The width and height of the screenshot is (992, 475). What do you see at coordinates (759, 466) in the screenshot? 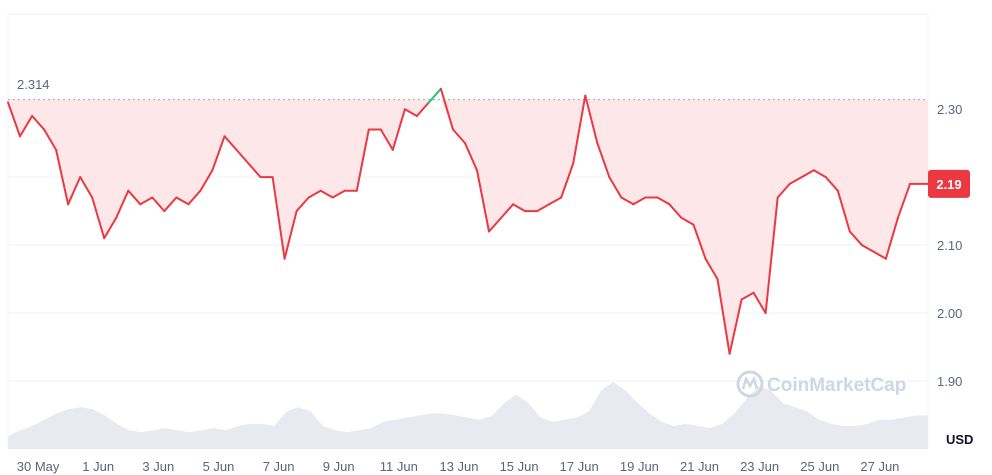
I see `x-tick-label: 23 Jun` at bounding box center [759, 466].